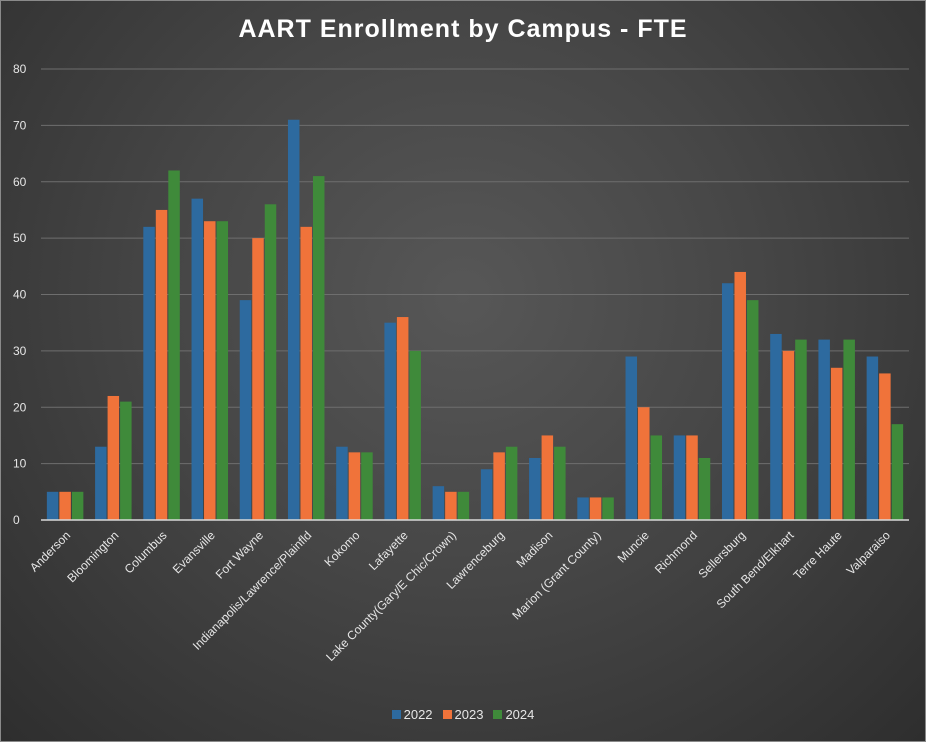 The height and width of the screenshot is (742, 926). Describe the element at coordinates (869, 553) in the screenshot. I see `x-tick-label: Valparaiso` at that location.